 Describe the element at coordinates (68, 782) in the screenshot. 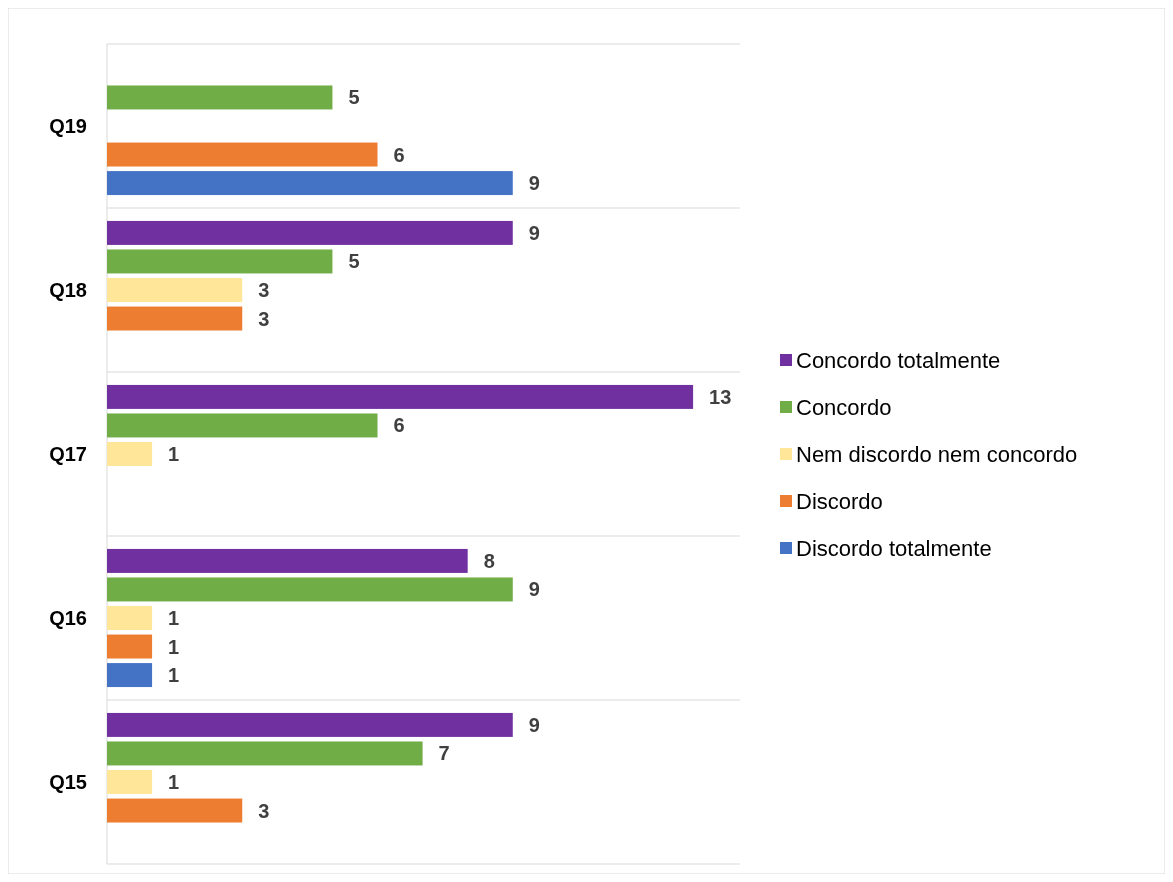

I see `y-tick-label: Q15` at that location.